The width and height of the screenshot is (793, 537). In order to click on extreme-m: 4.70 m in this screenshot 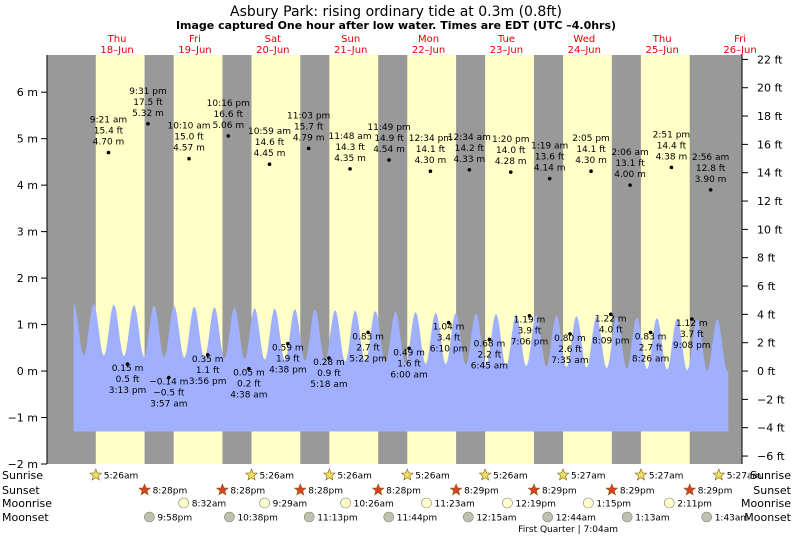, I will do `click(109, 143)`.